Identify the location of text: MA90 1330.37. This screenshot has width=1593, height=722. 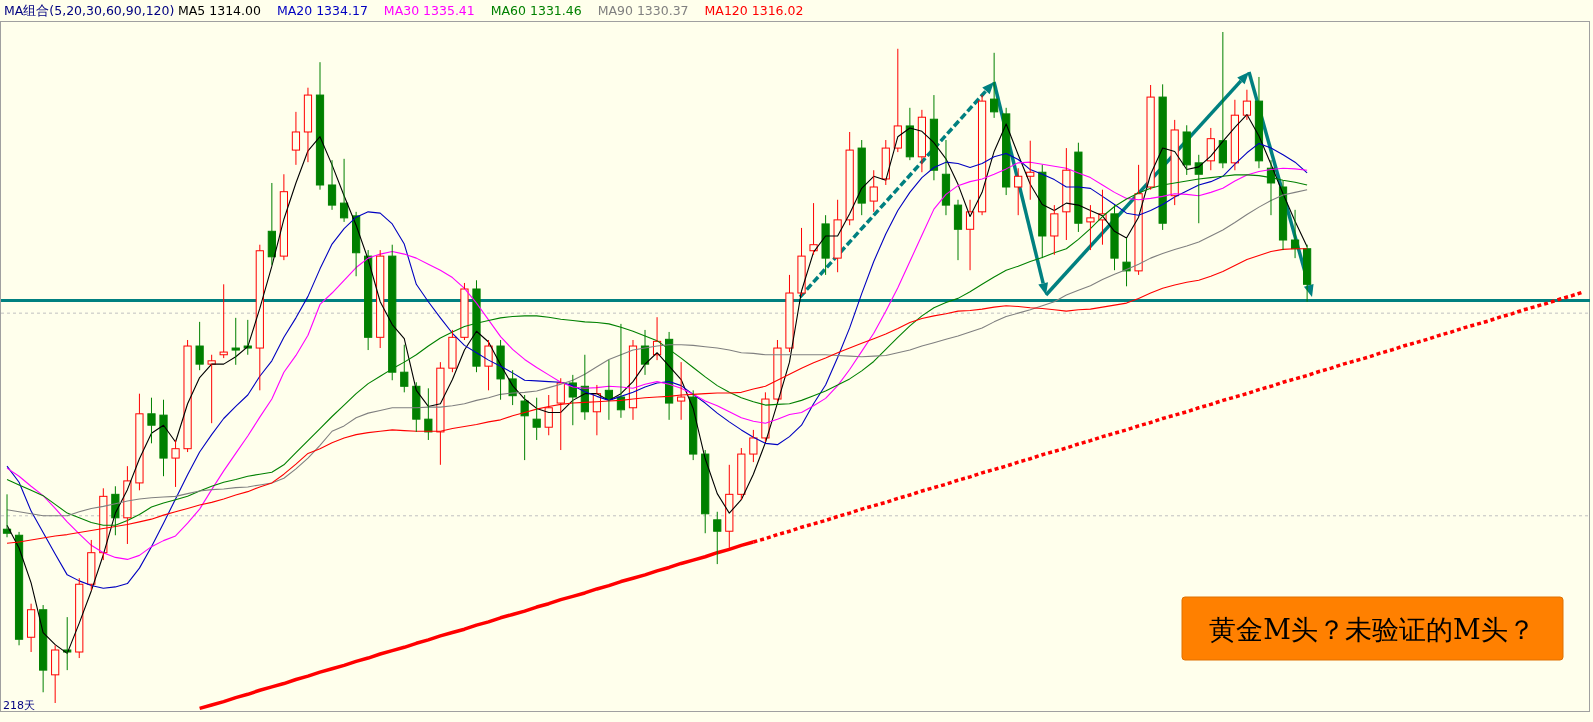
(643, 10).